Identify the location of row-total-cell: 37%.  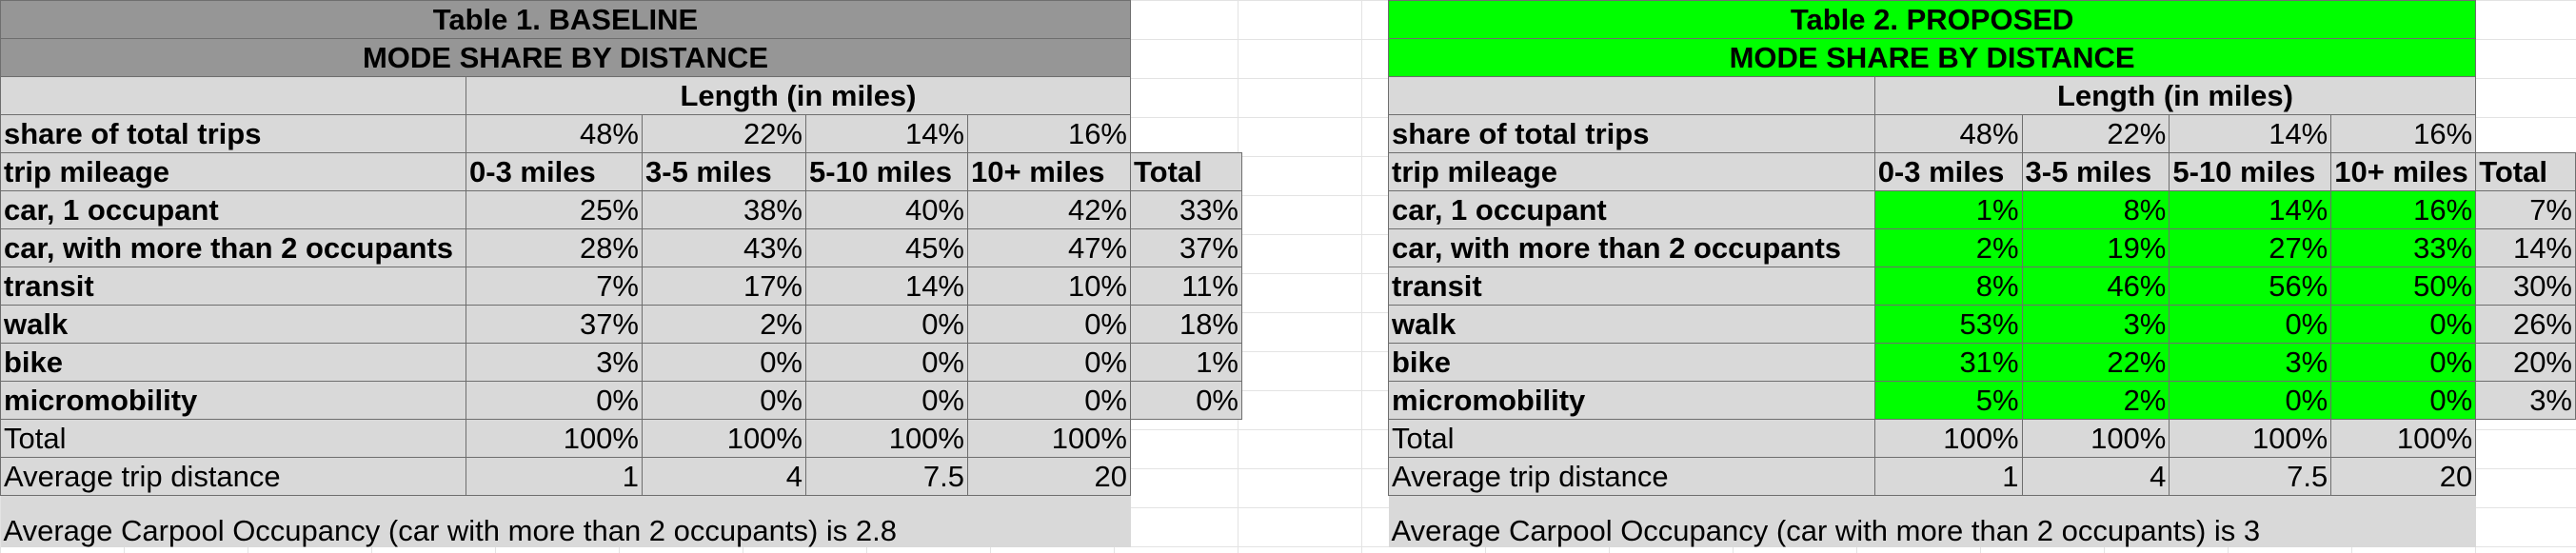
(1186, 247).